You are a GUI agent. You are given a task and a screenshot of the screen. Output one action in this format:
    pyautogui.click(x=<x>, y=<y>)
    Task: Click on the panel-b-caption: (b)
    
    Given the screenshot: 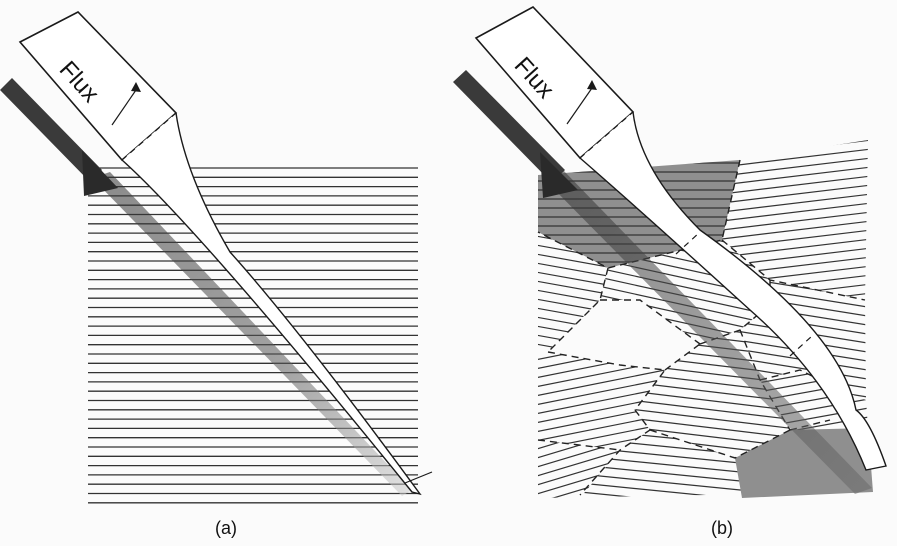 What is the action you would take?
    pyautogui.click(x=722, y=528)
    